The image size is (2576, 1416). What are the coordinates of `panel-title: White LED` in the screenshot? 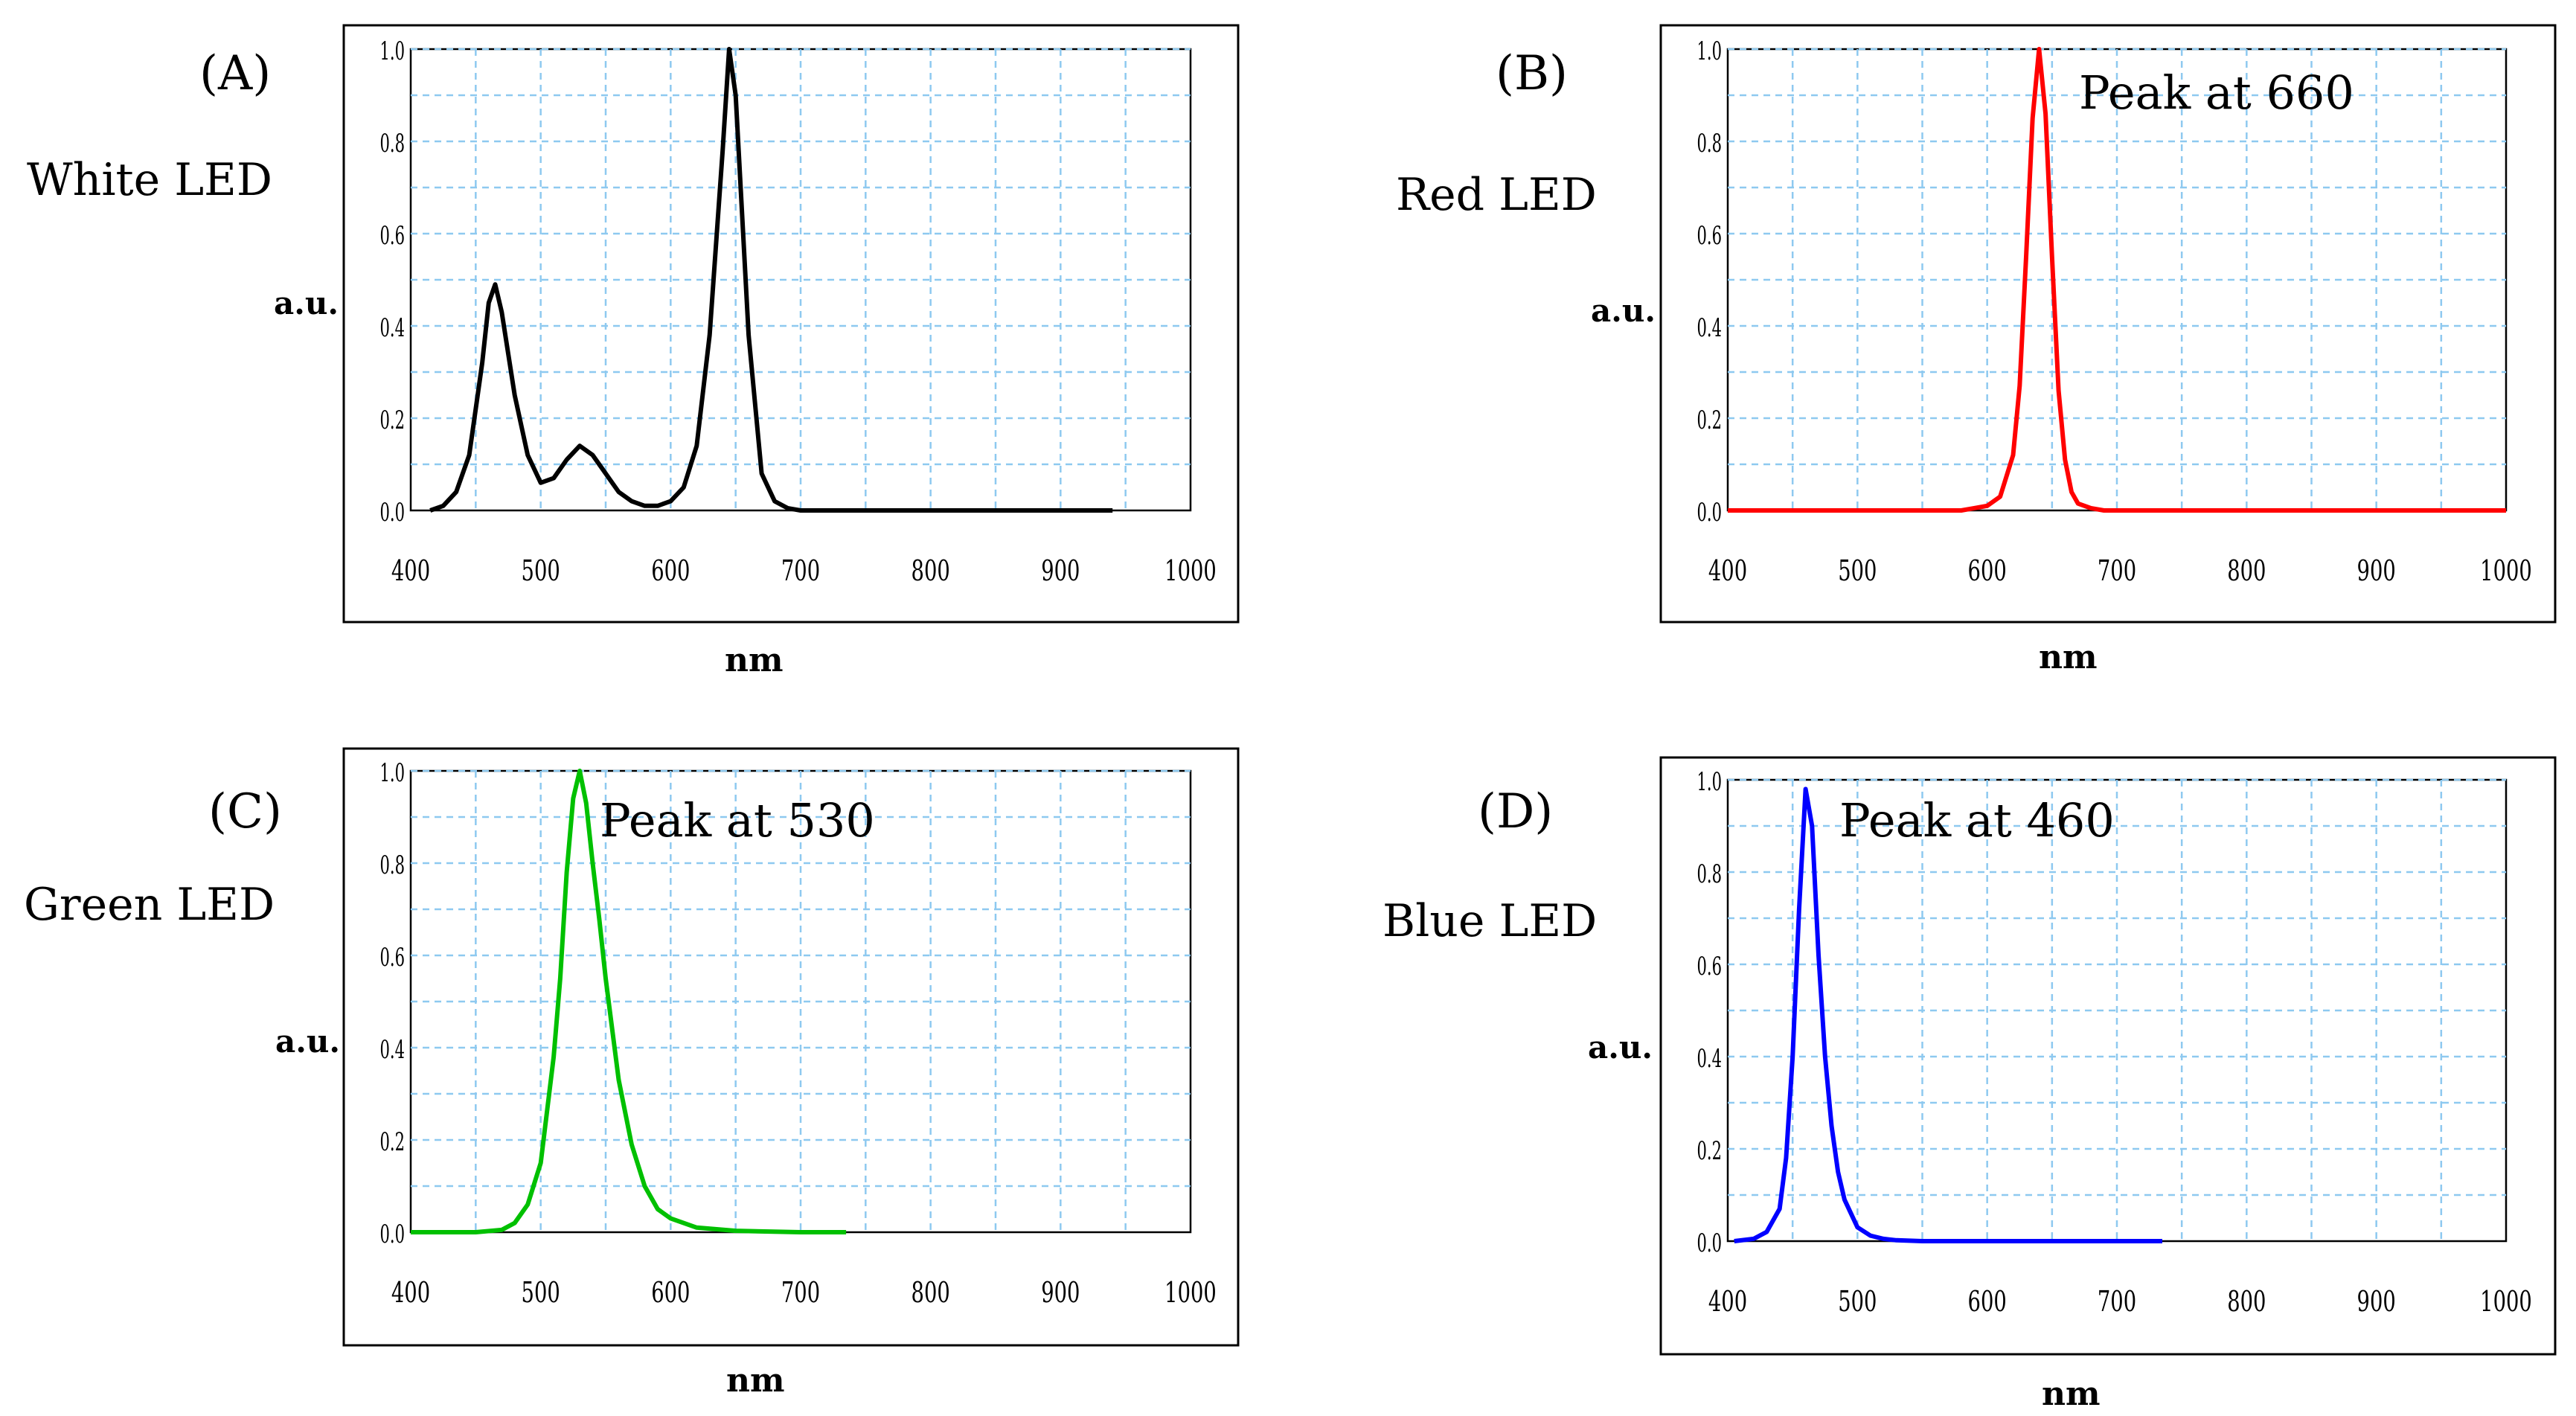 It's located at (149, 180).